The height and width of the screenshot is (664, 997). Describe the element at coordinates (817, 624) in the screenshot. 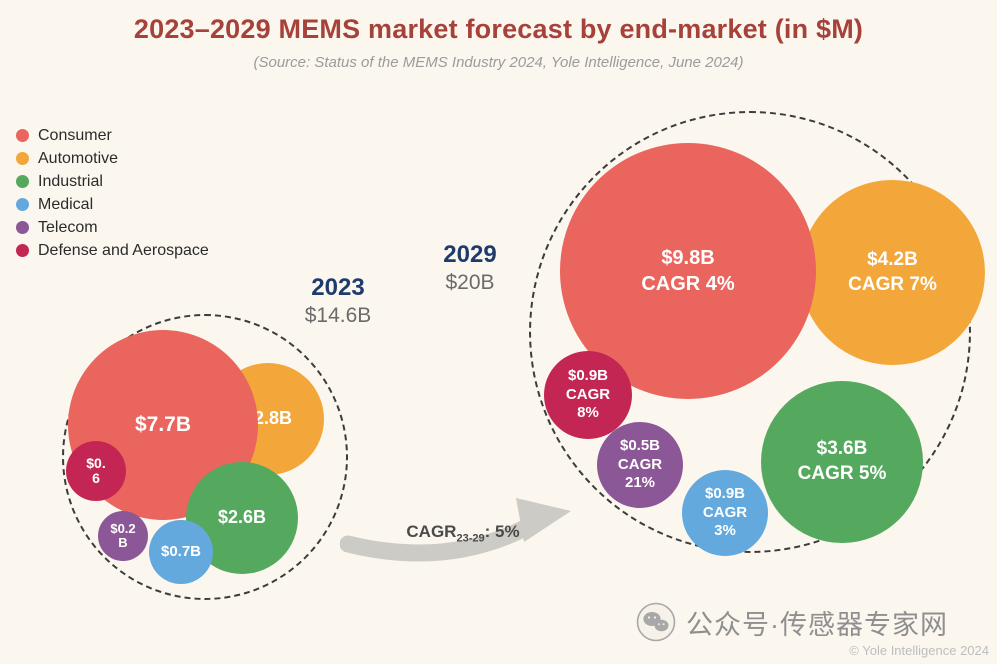

I see `watermark-text: 公众号·传感器专家网` at that location.